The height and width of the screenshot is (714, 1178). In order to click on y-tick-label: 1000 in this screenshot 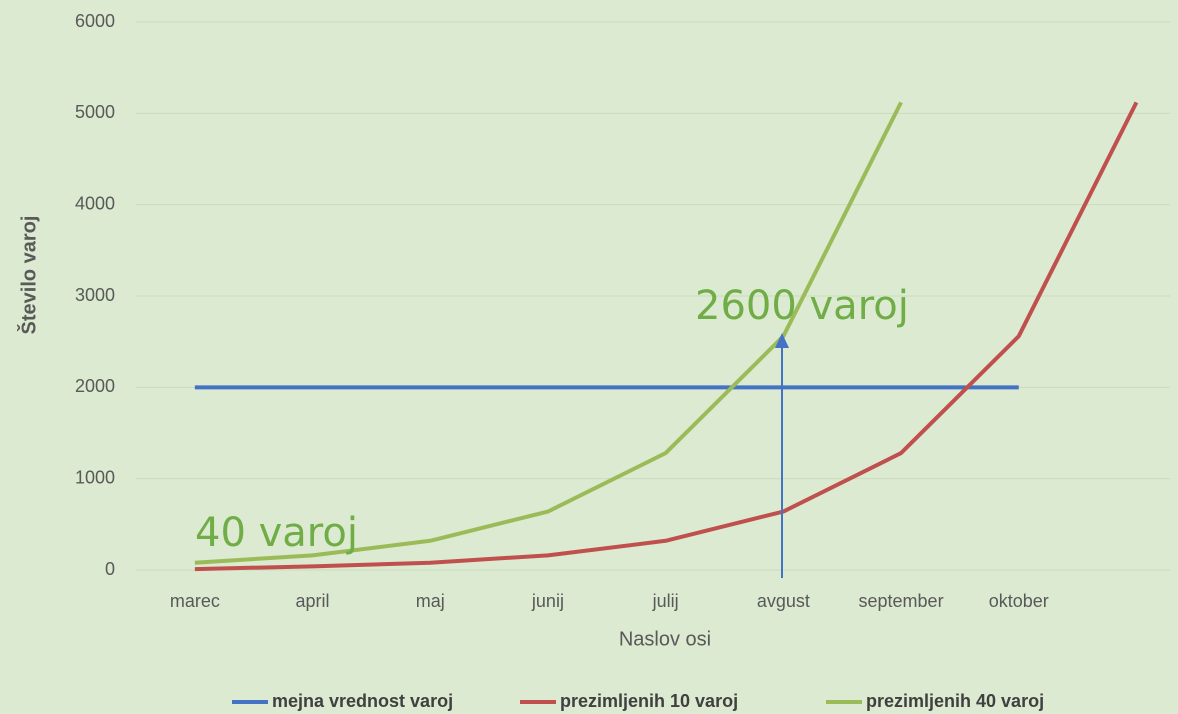, I will do `click(95, 477)`.